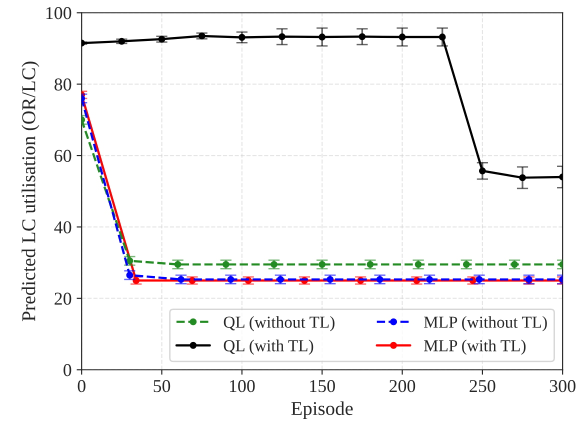 Image resolution: width=583 pixels, height=425 pixels. What do you see at coordinates (82, 386) in the screenshot?
I see `x-tick-label: 0` at bounding box center [82, 386].